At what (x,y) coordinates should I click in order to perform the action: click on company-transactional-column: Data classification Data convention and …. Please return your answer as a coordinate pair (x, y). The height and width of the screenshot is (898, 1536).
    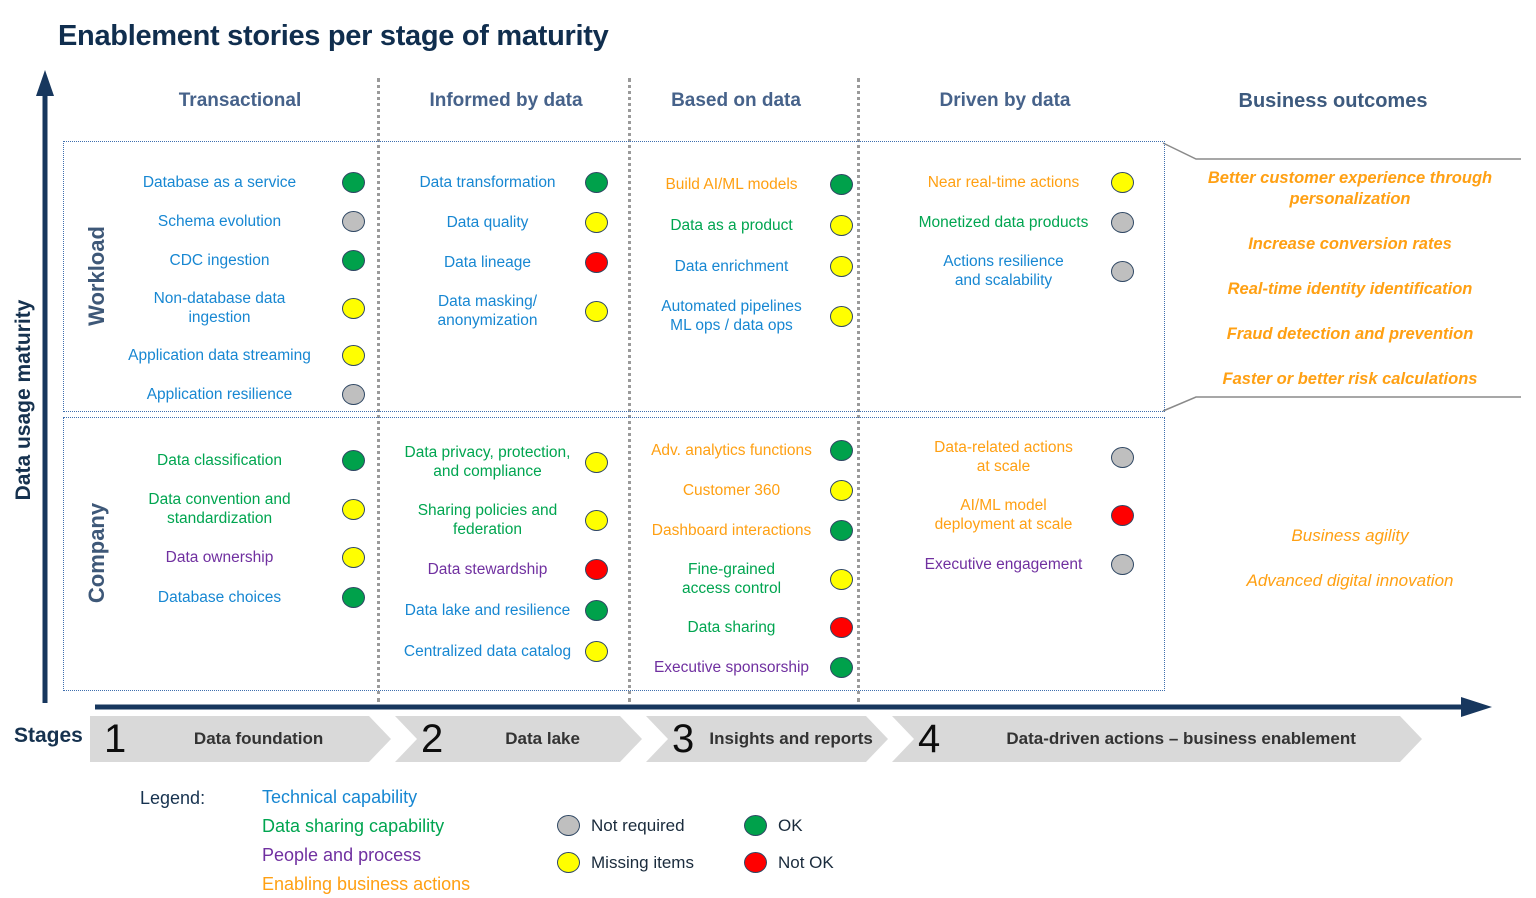
    Looking at the image, I should click on (231, 529).